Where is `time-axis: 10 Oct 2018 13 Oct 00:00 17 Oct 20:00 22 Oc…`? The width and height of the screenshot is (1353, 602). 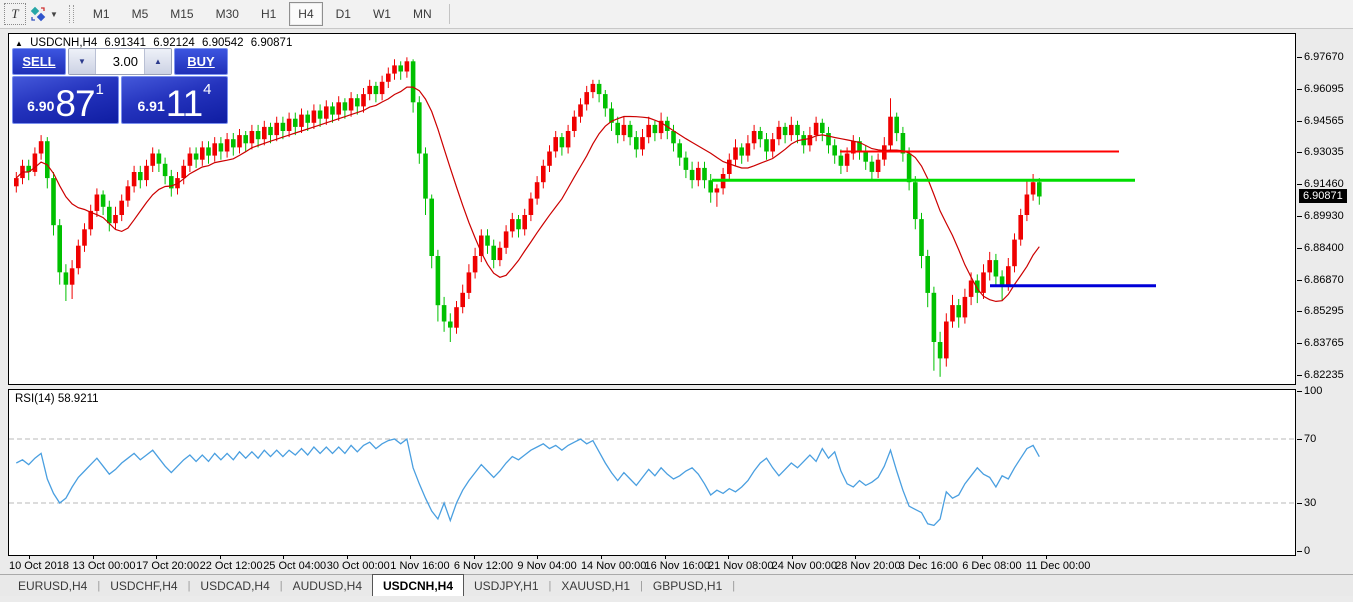
time-axis: 10 Oct 2018 13 Oct 00:00 17 Oct 20:00 22 Oc… is located at coordinates (673, 565).